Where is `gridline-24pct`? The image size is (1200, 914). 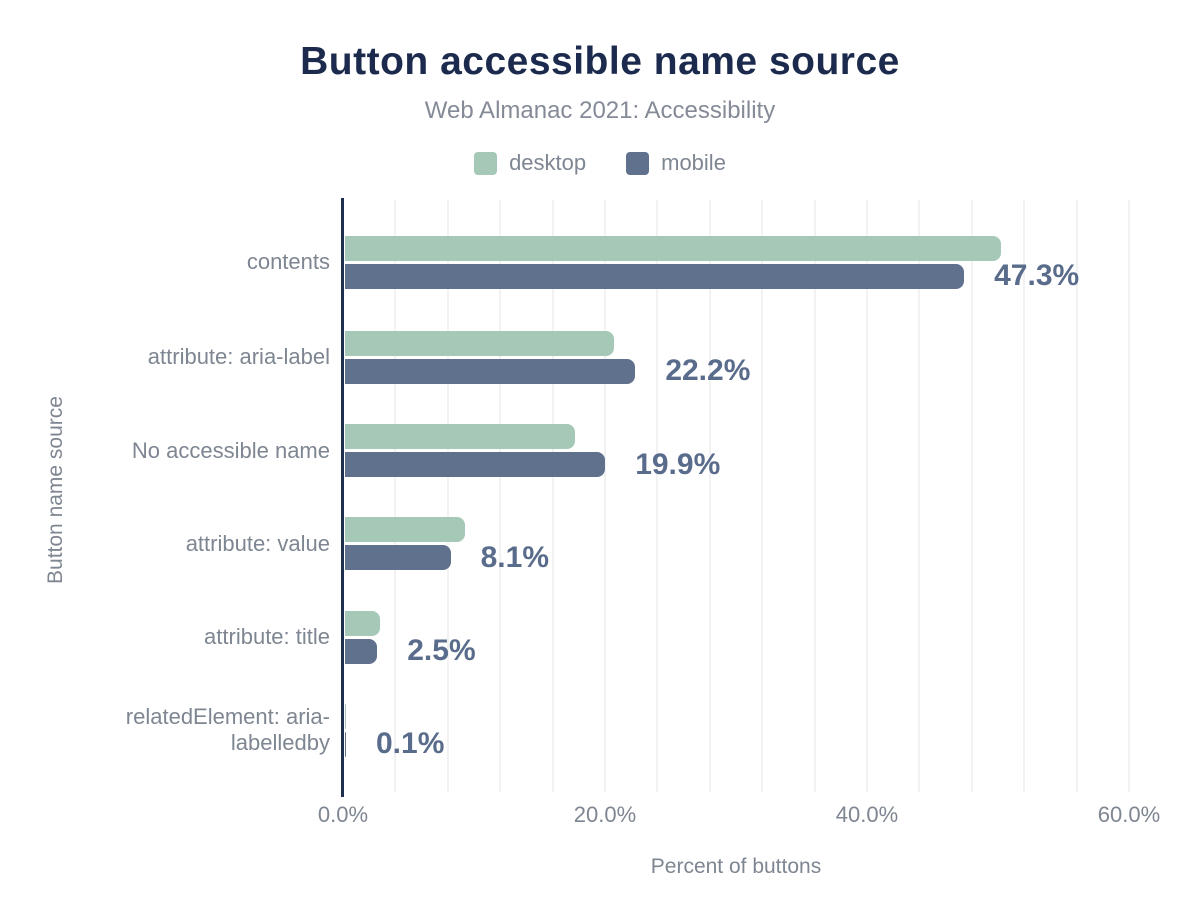
gridline-24pct is located at coordinates (657, 496).